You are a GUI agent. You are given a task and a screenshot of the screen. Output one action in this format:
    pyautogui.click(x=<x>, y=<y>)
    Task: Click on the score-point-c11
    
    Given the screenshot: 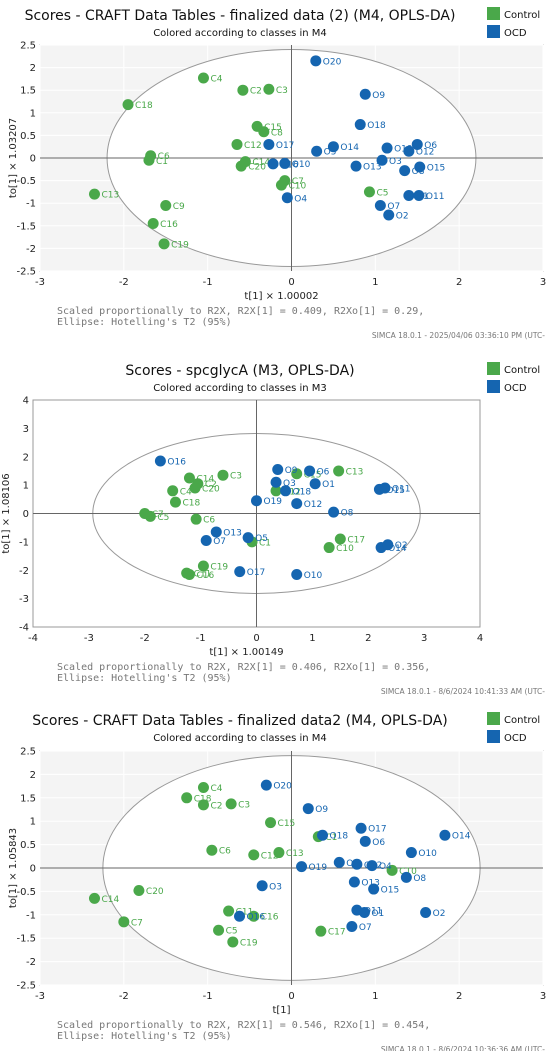 What is the action you would take?
    pyautogui.click(x=229, y=911)
    